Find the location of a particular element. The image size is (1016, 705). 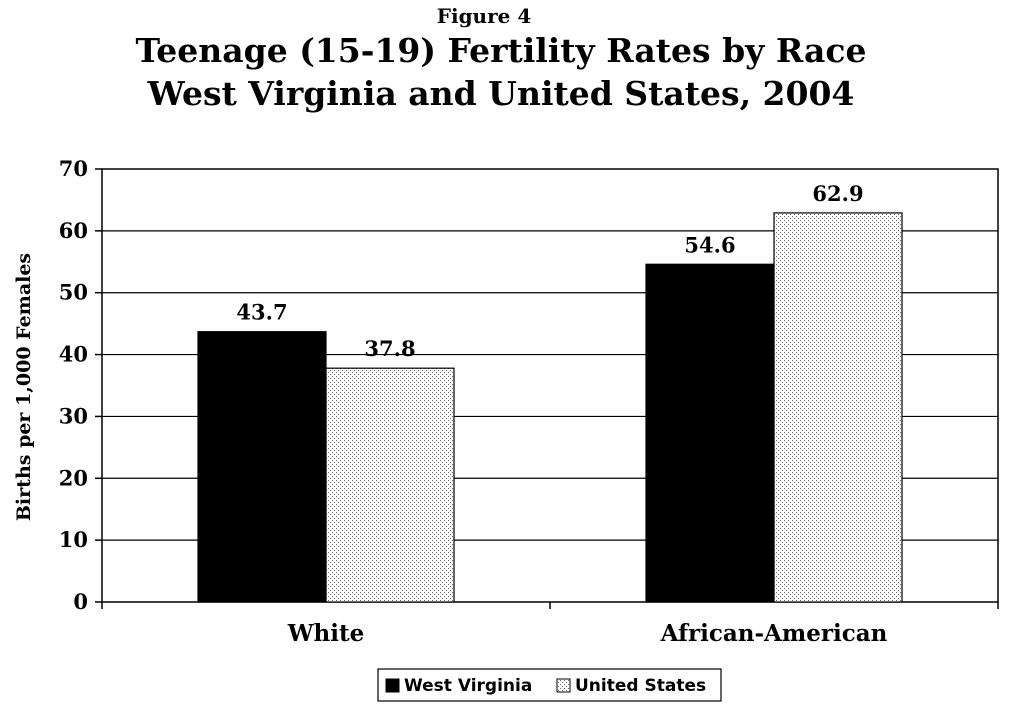

x-category-label: White is located at coordinates (326, 633).